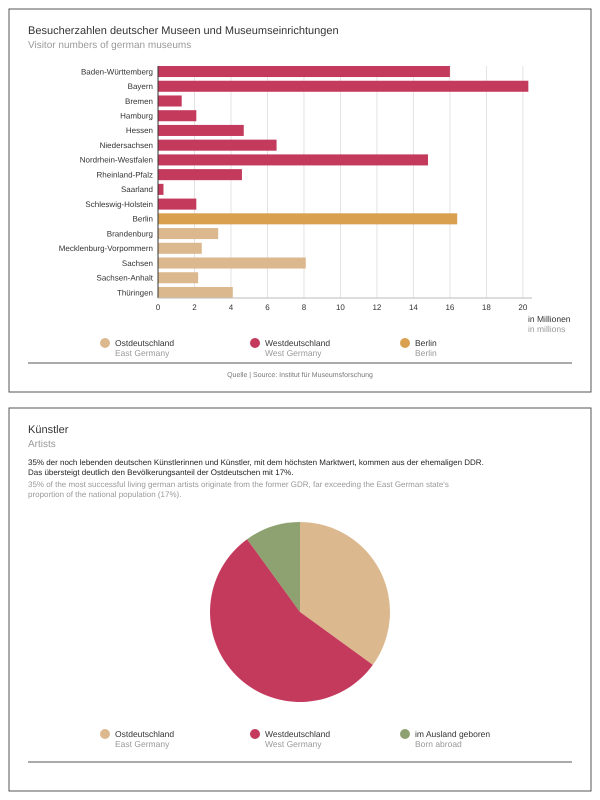 The height and width of the screenshot is (800, 600). What do you see at coordinates (267, 307) in the screenshot?
I see `x-tick-label: 6` at bounding box center [267, 307].